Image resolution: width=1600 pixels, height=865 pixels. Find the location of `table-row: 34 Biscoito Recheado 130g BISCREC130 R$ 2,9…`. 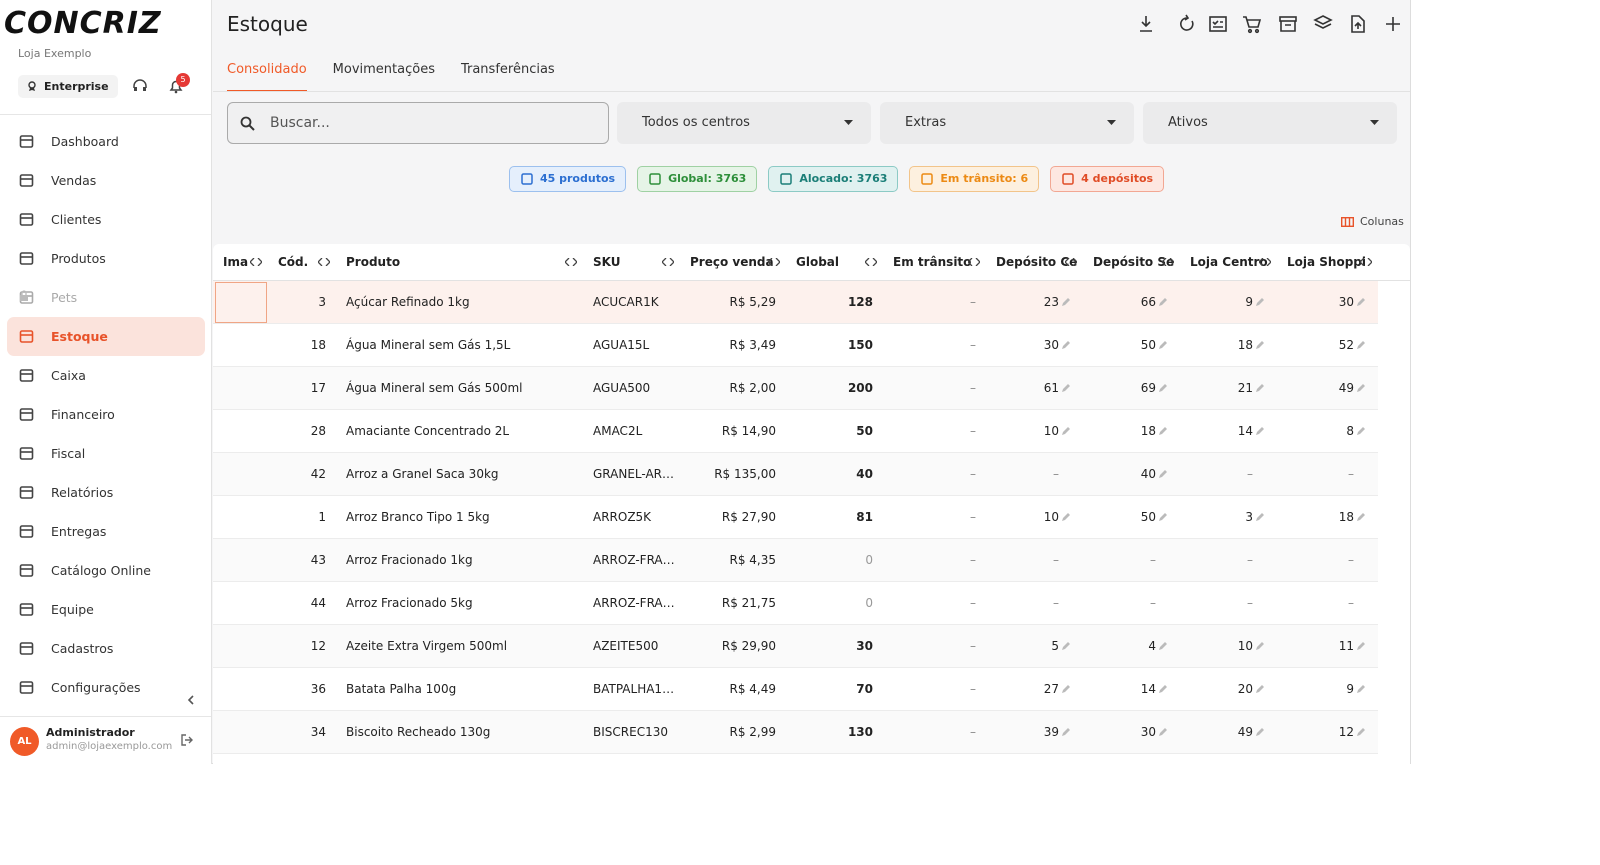

table-row: 34 Biscoito Recheado 130g BISCREC130 R$ 2,9… is located at coordinates (795, 732).